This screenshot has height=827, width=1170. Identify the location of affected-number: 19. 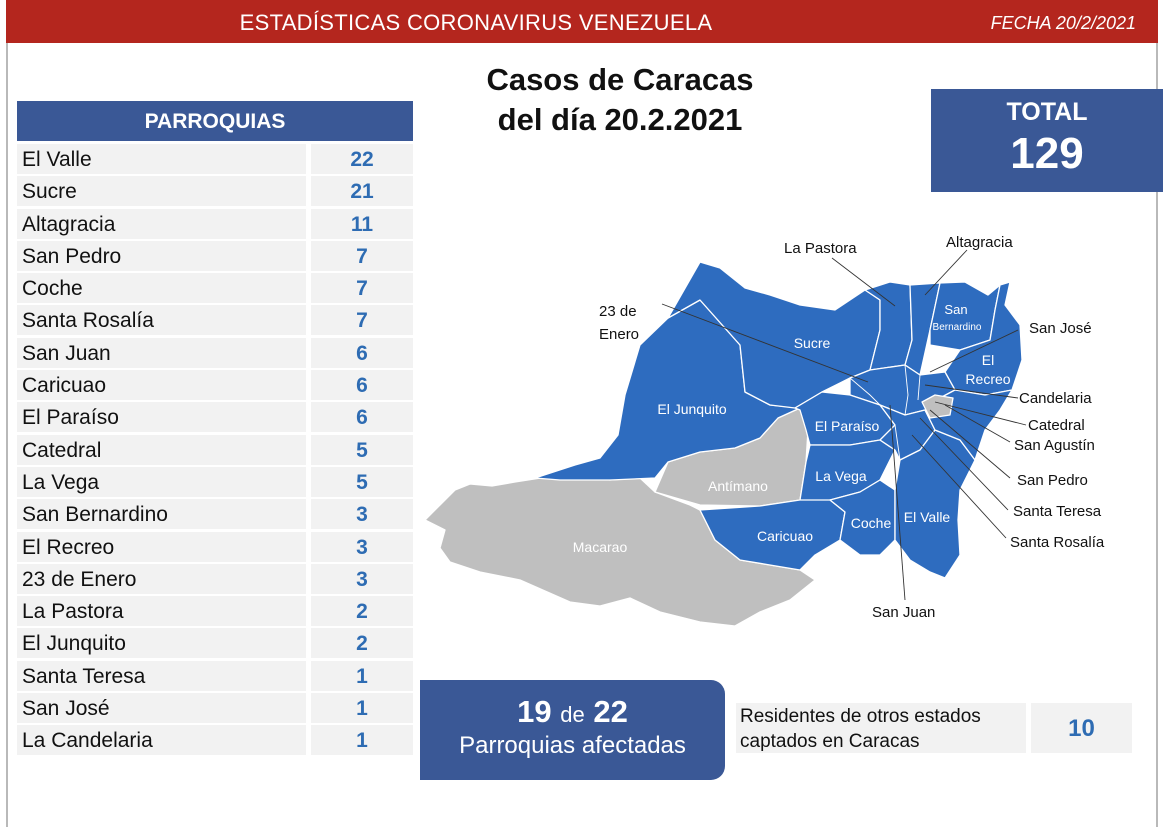
(534, 711).